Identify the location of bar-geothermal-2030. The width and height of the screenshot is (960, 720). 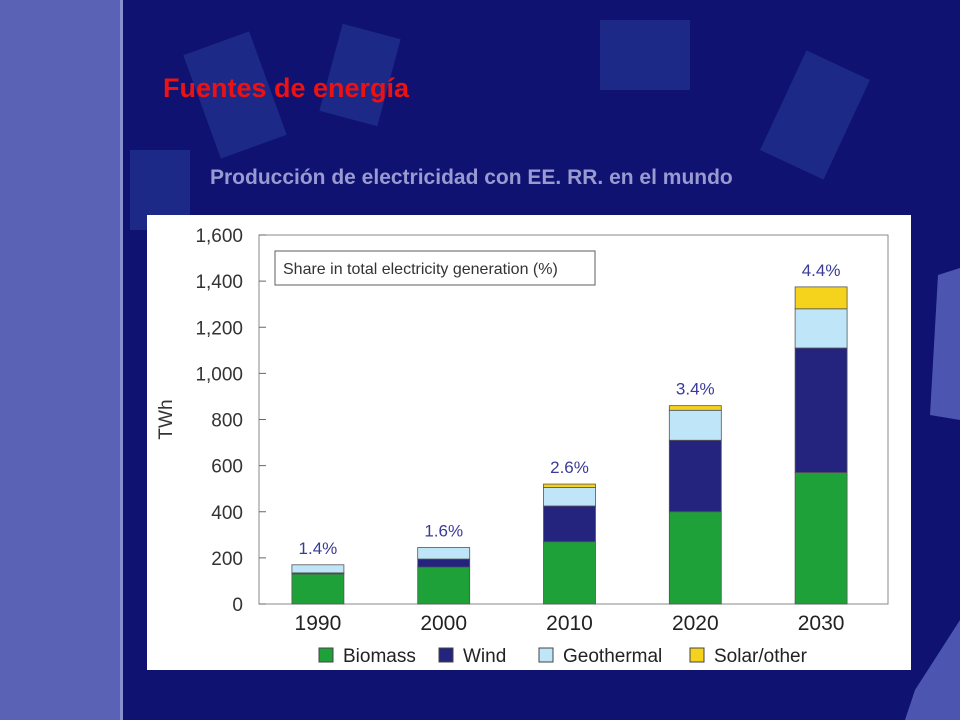
(821, 328).